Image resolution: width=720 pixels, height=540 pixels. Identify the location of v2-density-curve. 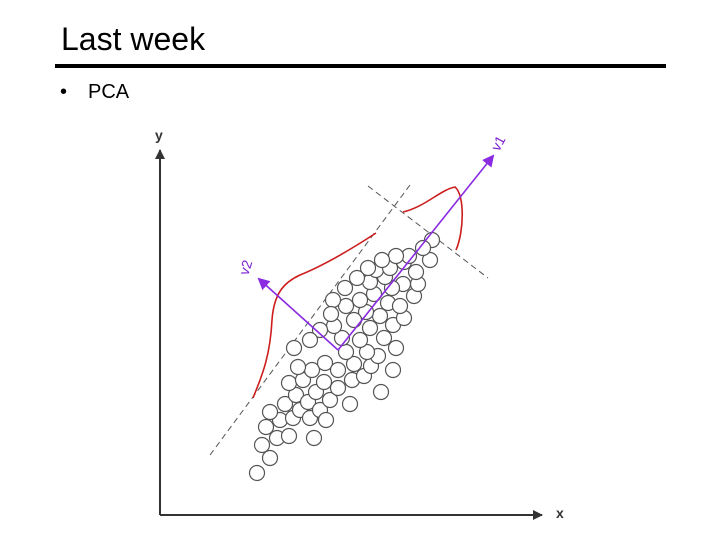
(314, 315).